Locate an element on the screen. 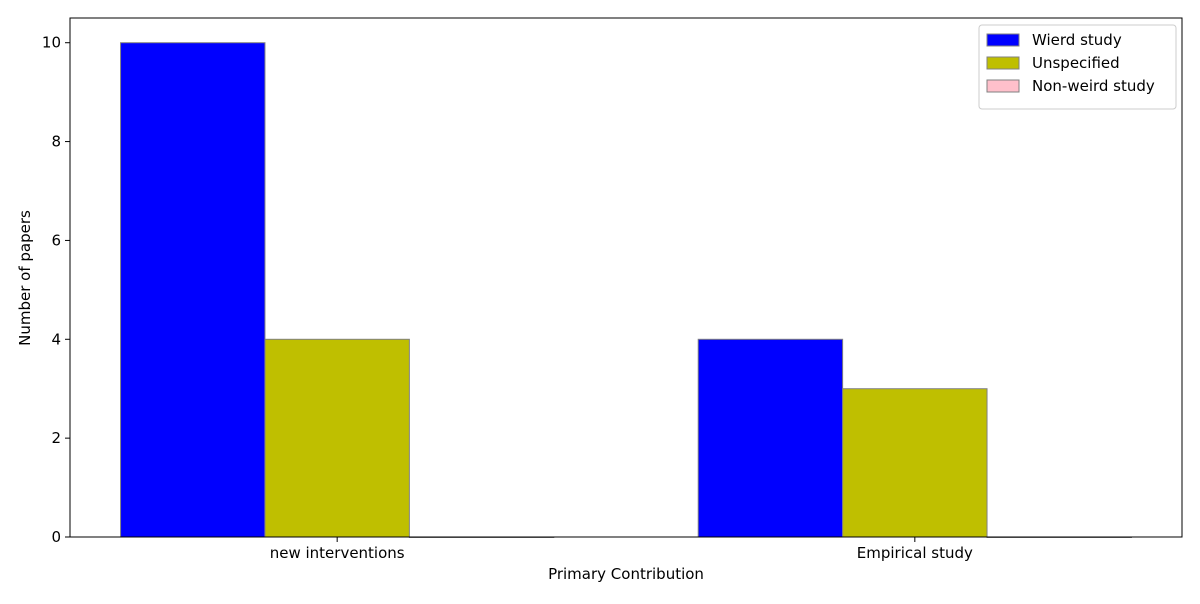 The image size is (1200, 604). legend-box is located at coordinates (1077, 67).